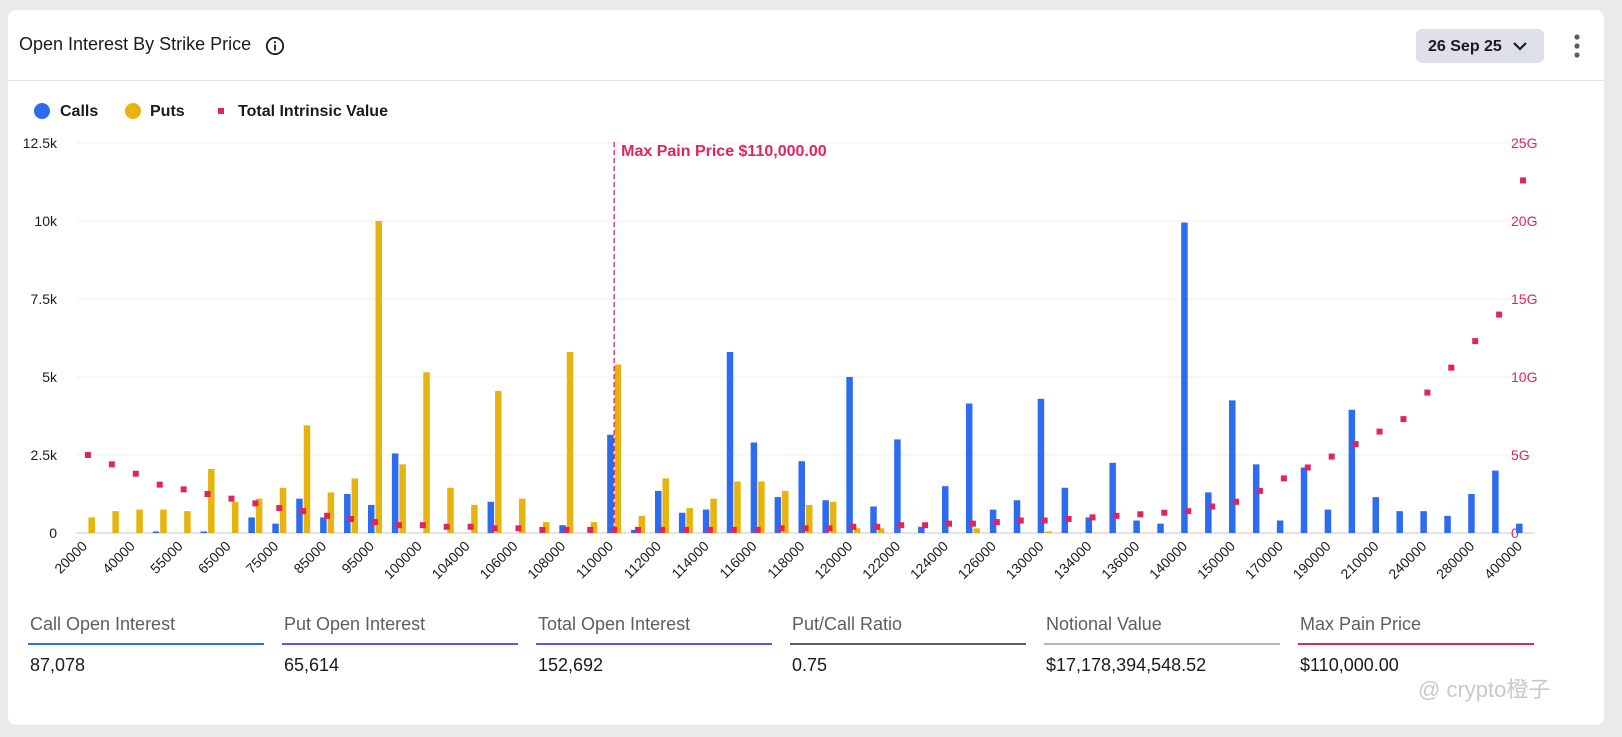  What do you see at coordinates (167, 111) in the screenshot?
I see `legend-label-puts: Puts` at bounding box center [167, 111].